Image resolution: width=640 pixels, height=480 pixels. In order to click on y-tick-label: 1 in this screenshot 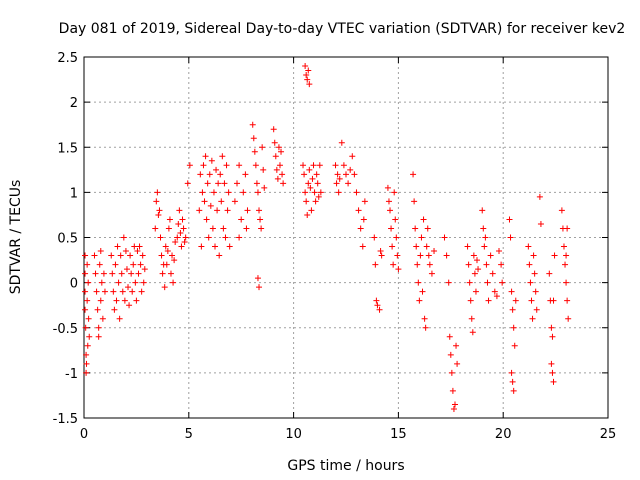, I will do `click(74, 193)`.